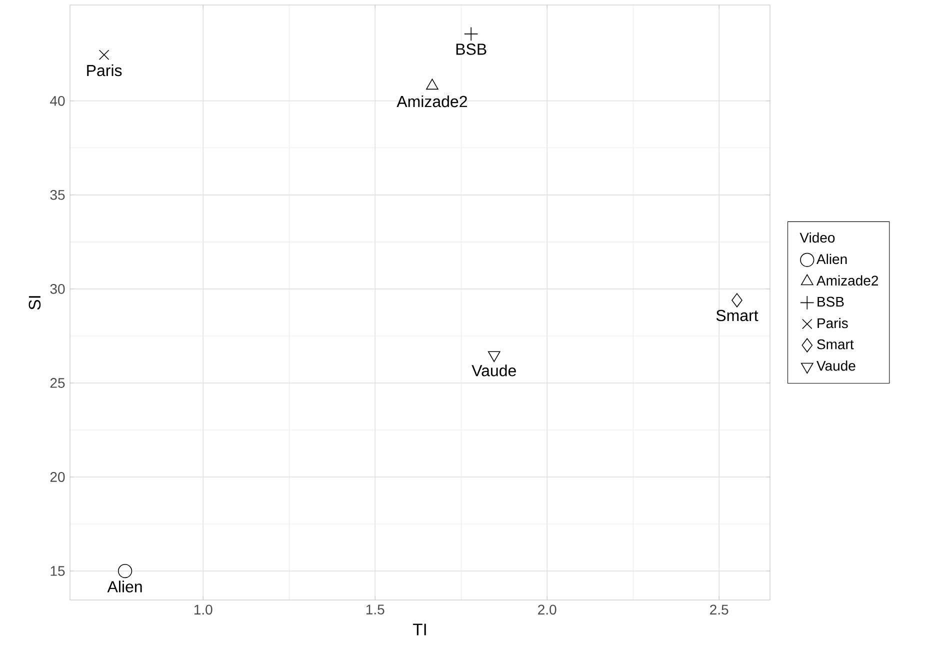  What do you see at coordinates (831, 259) in the screenshot?
I see `legend-label: Alien` at bounding box center [831, 259].